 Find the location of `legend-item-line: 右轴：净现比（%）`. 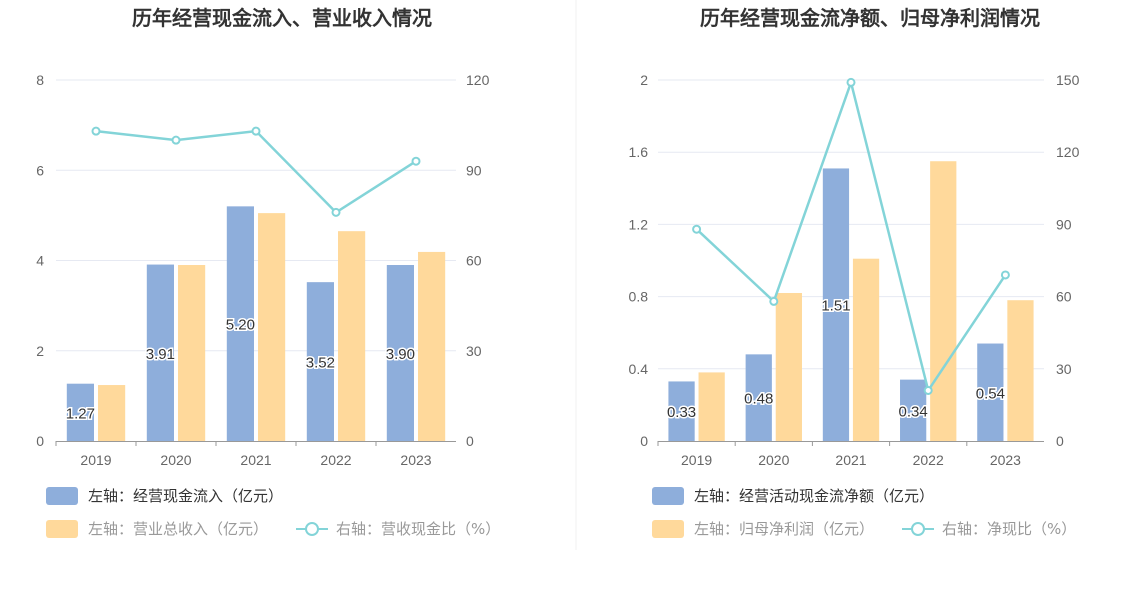

legend-item-line: 右轴：净现比（%） is located at coordinates (989, 529).